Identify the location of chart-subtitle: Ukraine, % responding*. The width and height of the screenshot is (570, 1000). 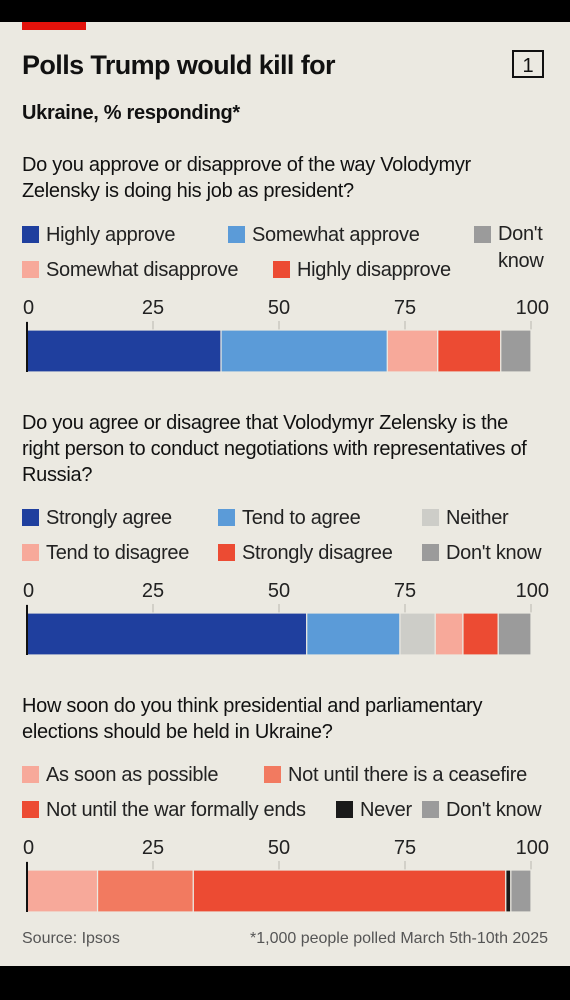
(131, 113).